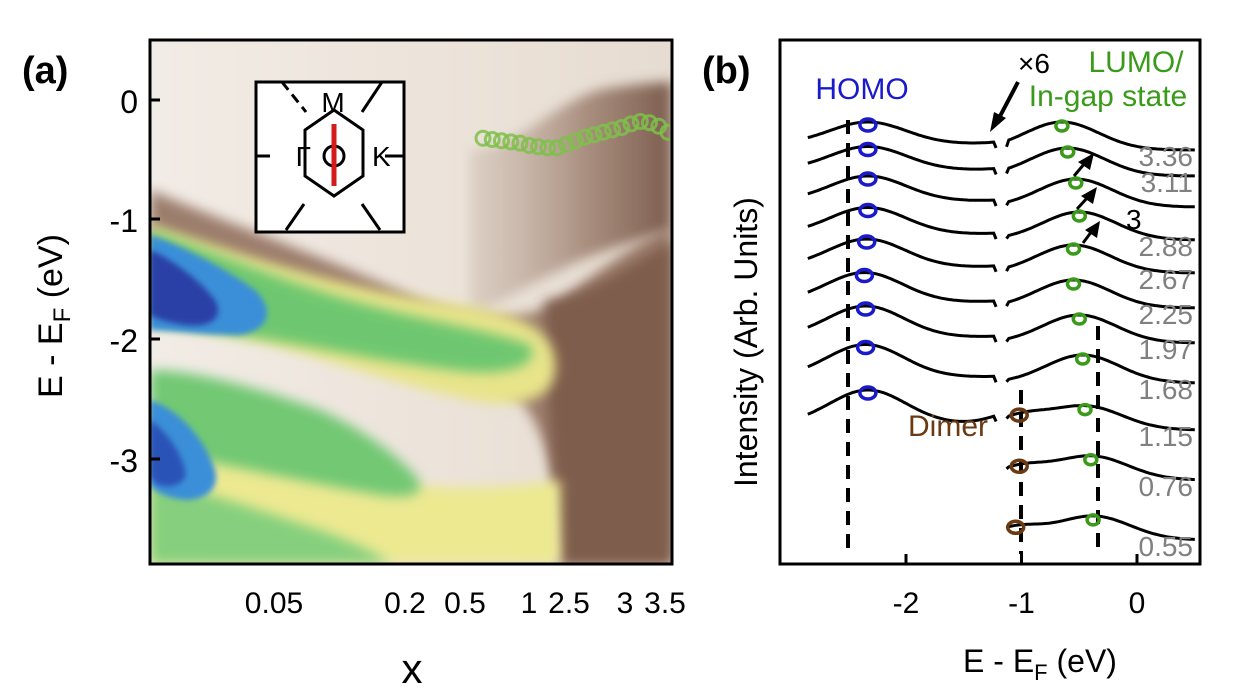  I want to click on value-label: 3.11, so click(1167, 182).